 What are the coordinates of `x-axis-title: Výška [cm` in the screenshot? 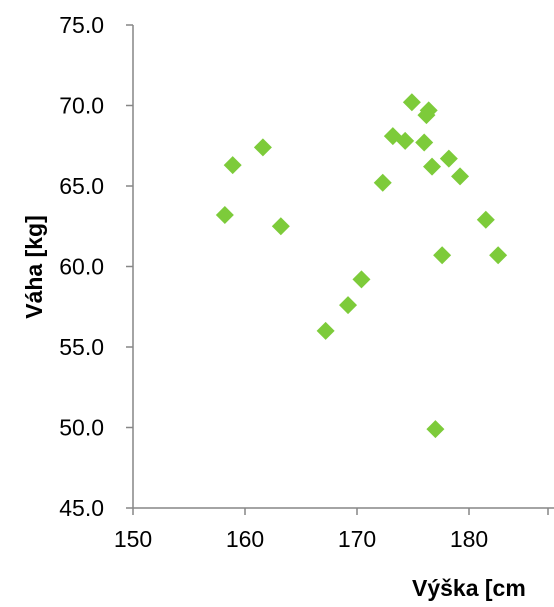 It's located at (469, 588).